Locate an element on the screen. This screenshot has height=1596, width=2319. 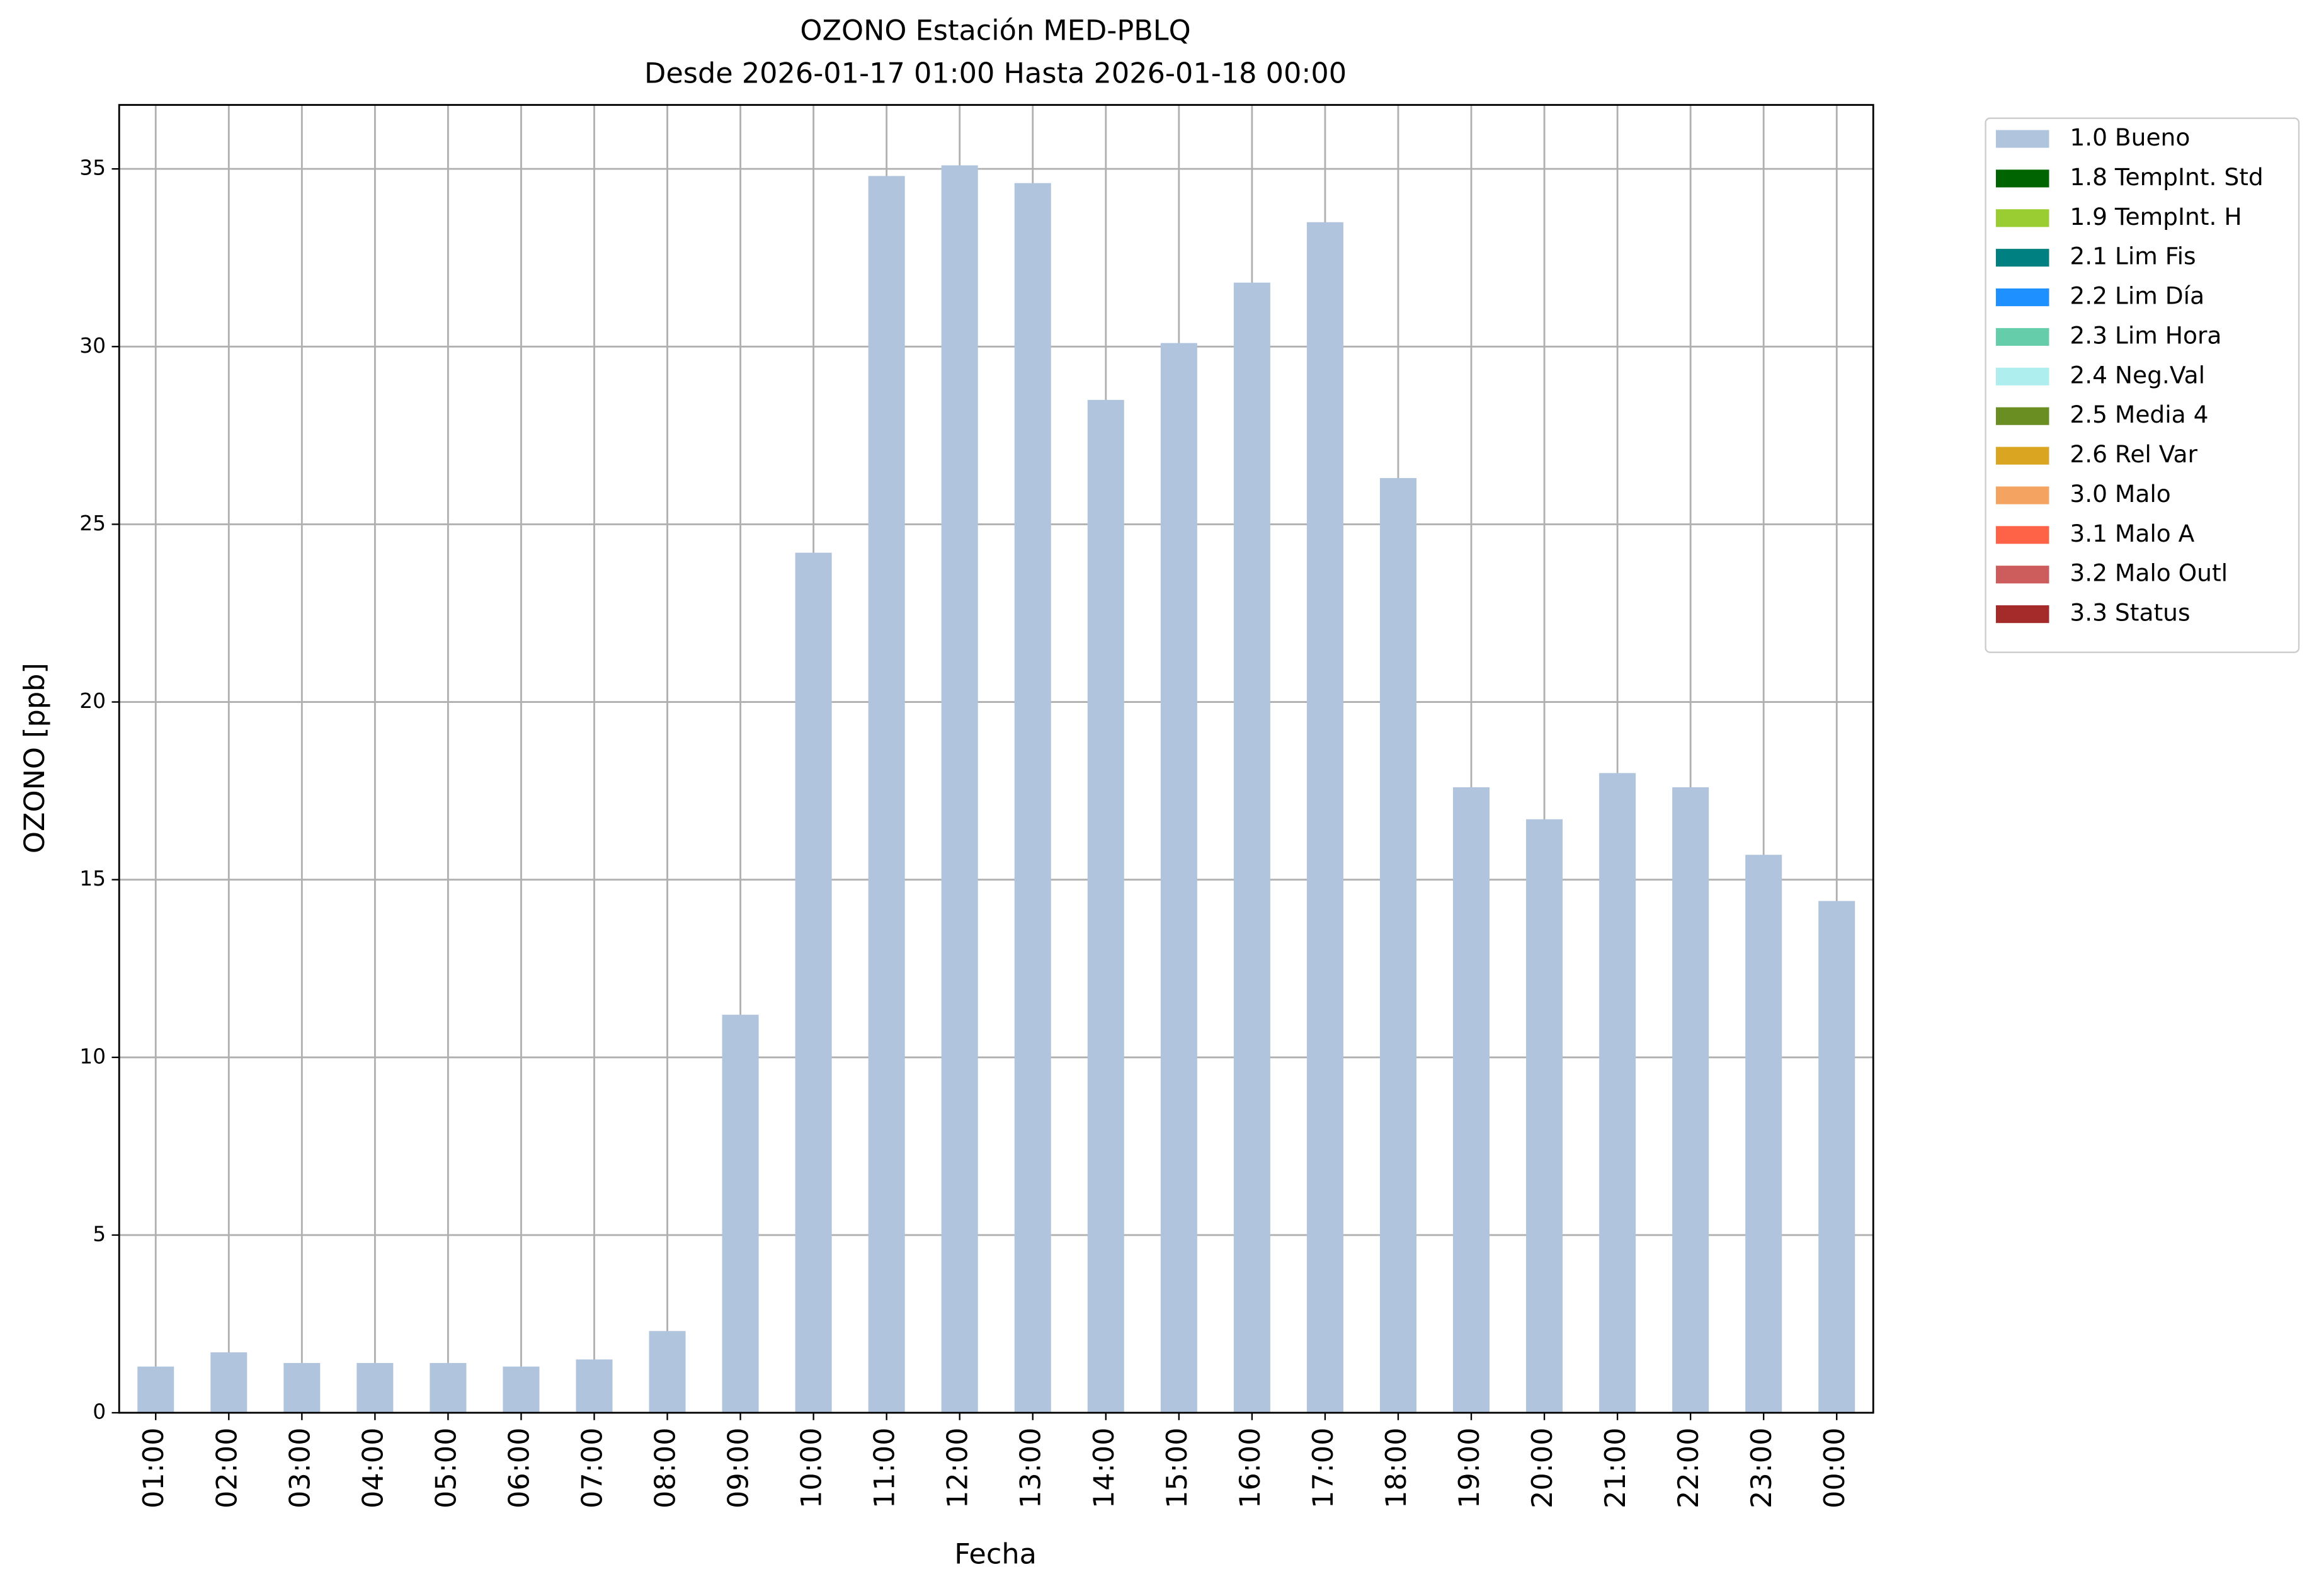
x-tick-label: 19:00 is located at coordinates (1469, 1468).